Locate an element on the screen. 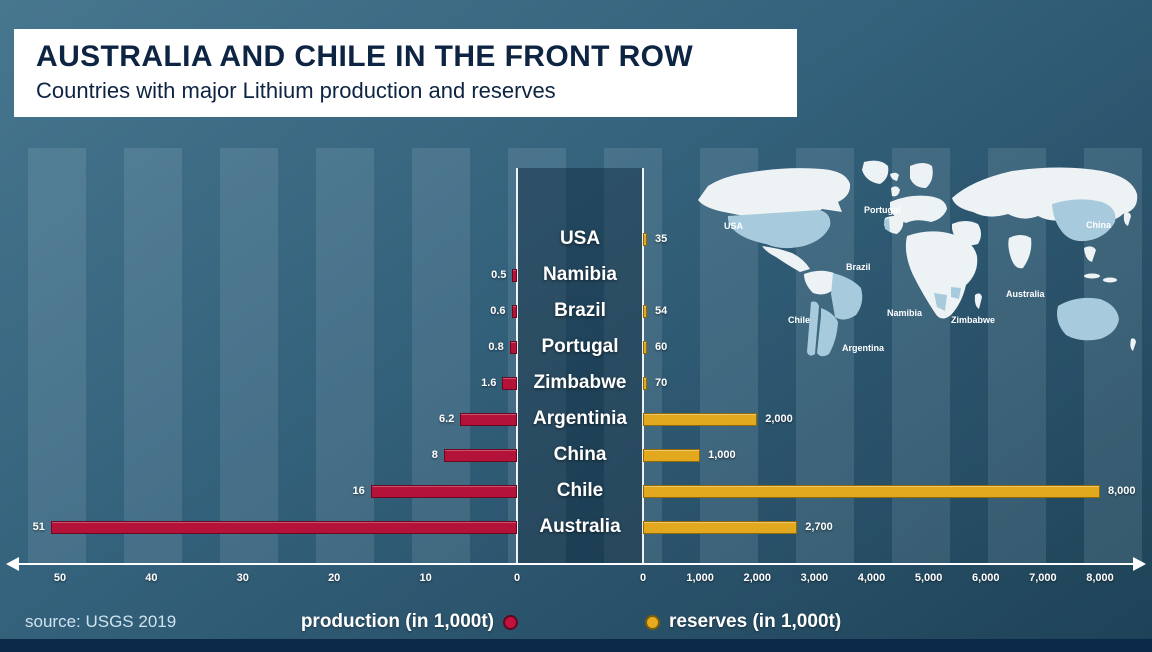 The width and height of the screenshot is (1152, 652). map-chile is located at coordinates (813, 328).